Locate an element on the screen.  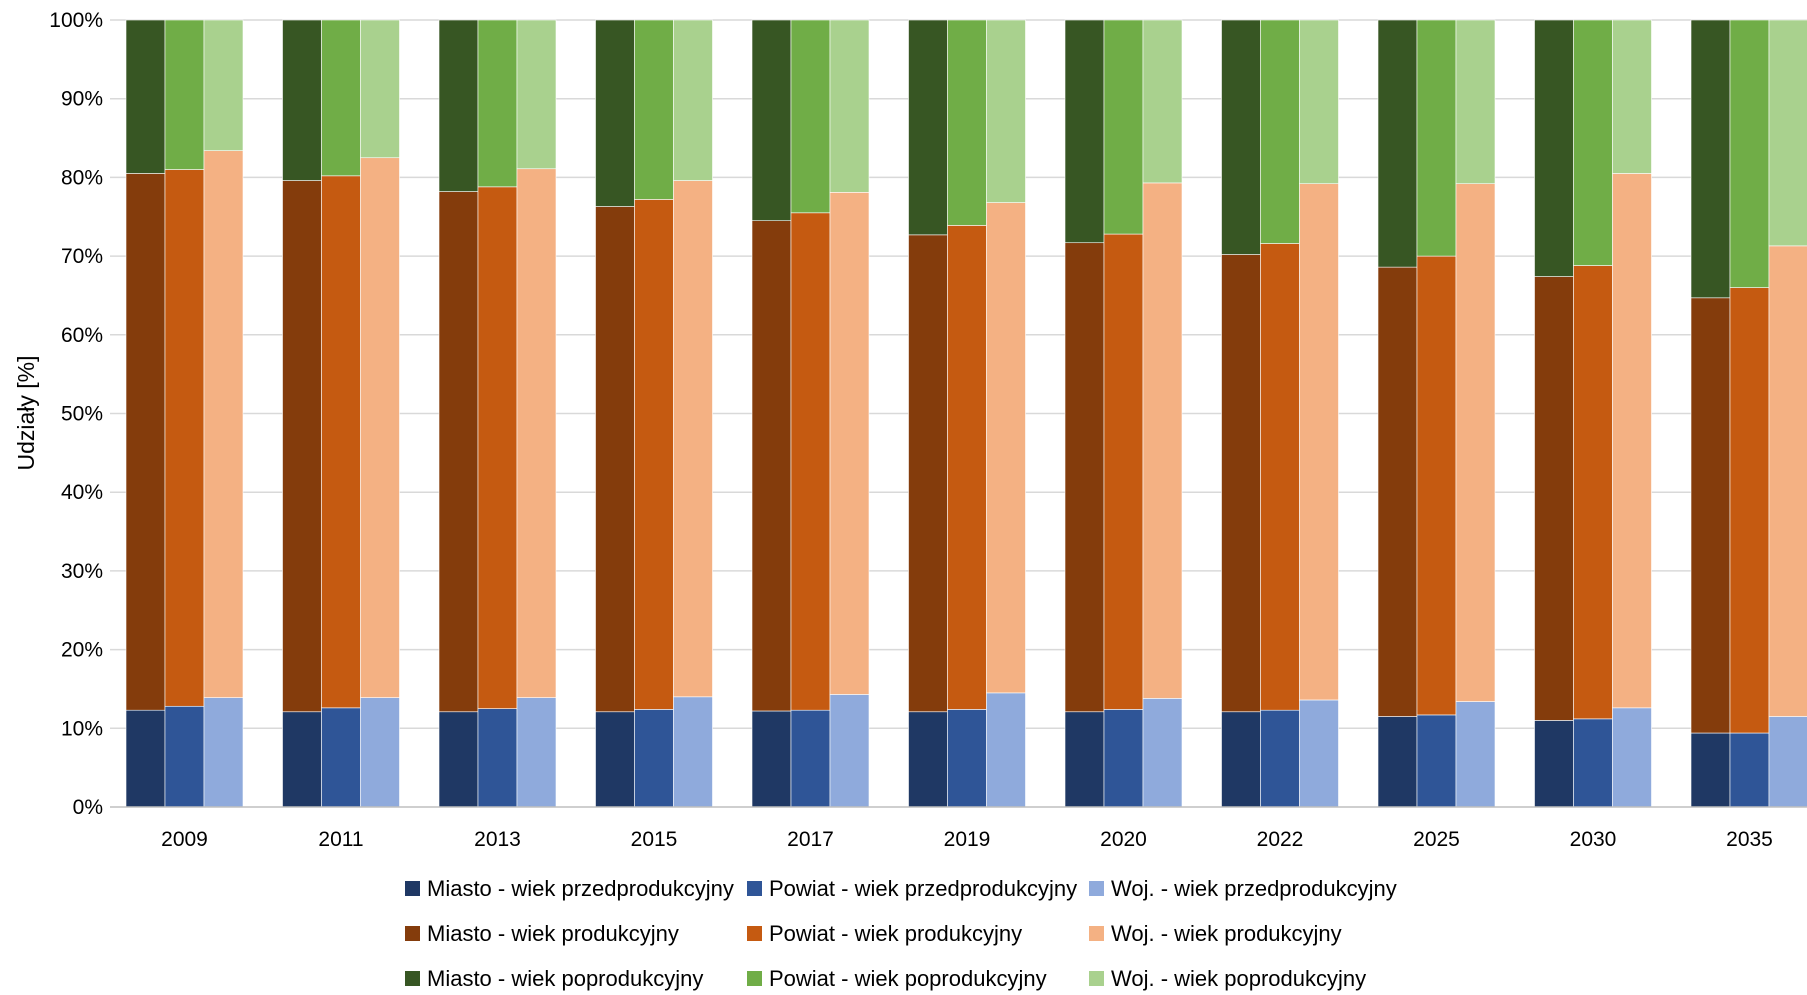
legend-label: Powiat - wiek poprodukcyjny is located at coordinates (908, 978).